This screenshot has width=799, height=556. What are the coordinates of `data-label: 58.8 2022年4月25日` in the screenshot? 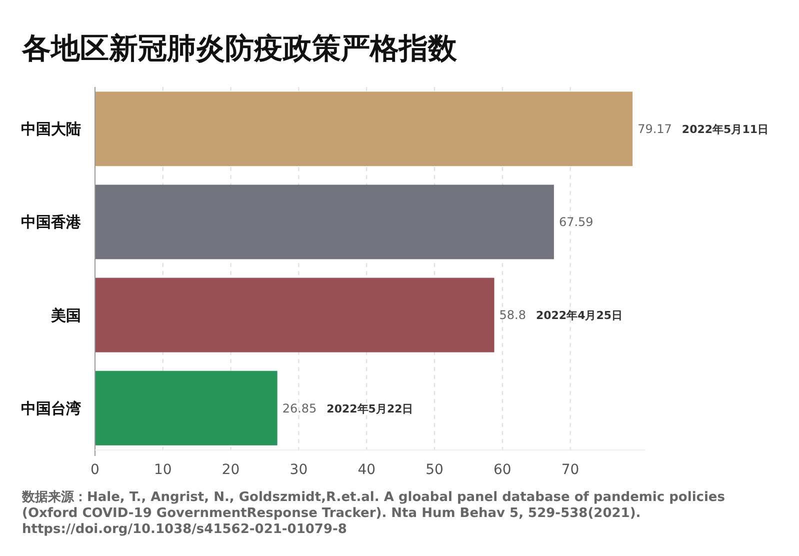 It's located at (561, 315).